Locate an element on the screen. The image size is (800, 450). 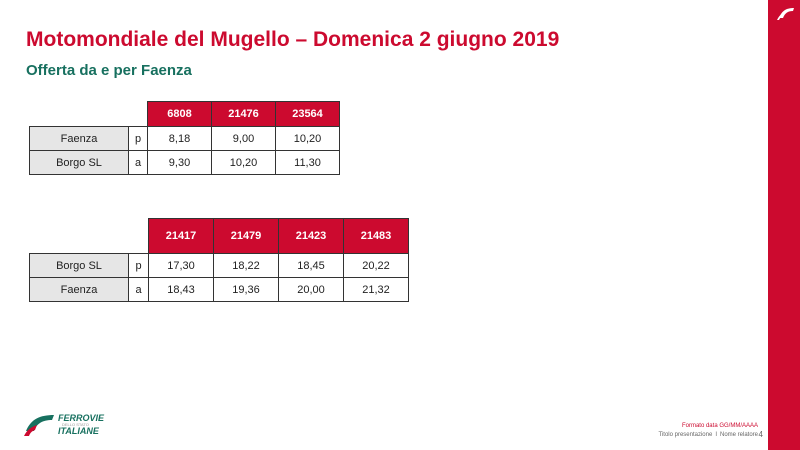
train-number: 21476 is located at coordinates (243, 114).